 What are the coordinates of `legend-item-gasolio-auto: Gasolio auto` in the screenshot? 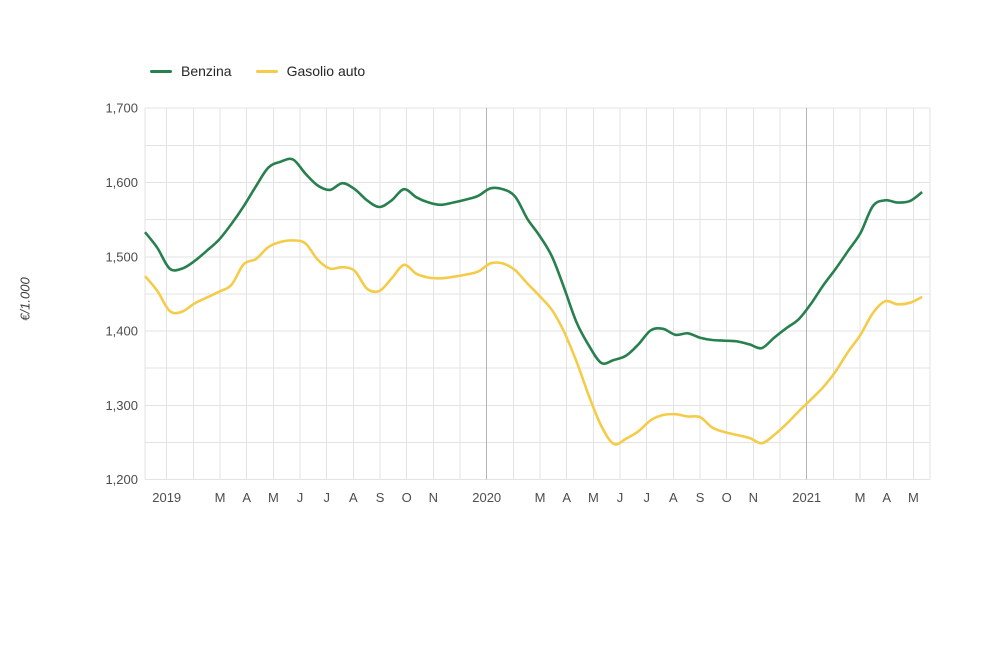 It's located at (310, 71).